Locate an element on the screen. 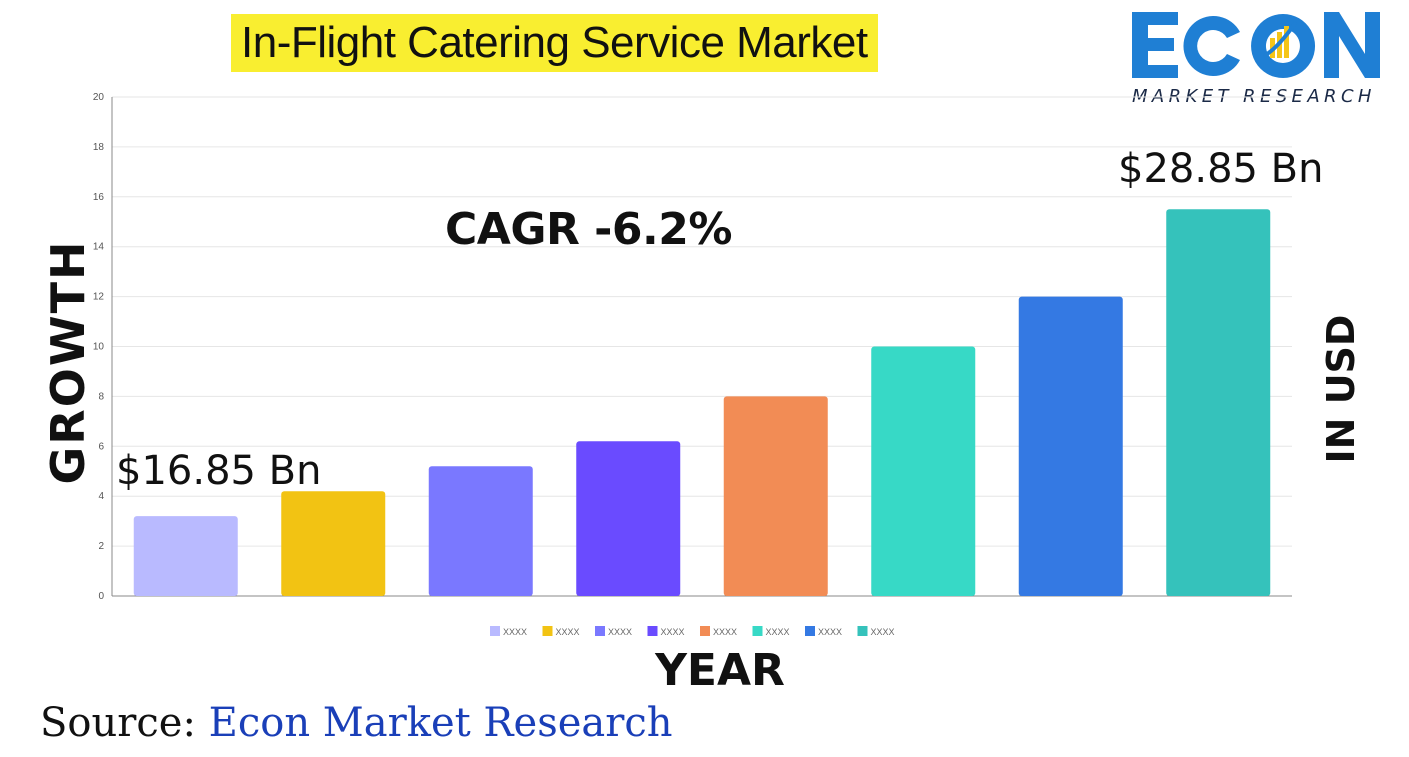 The image size is (1409, 757). source-prefix: Source: is located at coordinates (124, 723).